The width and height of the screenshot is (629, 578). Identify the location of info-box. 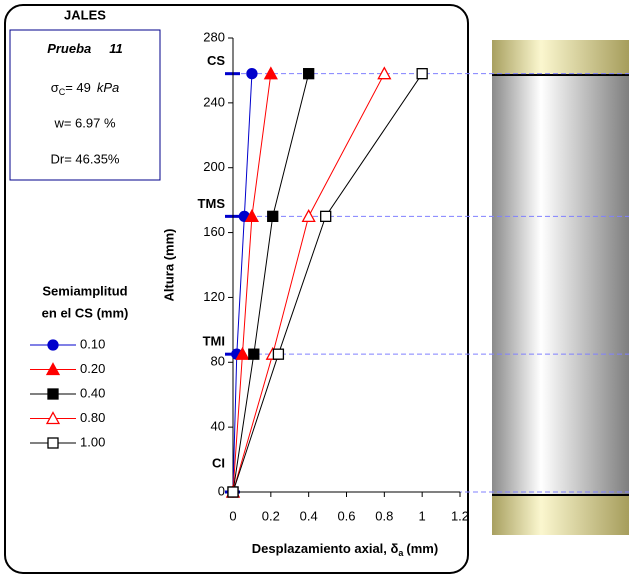
(85, 105).